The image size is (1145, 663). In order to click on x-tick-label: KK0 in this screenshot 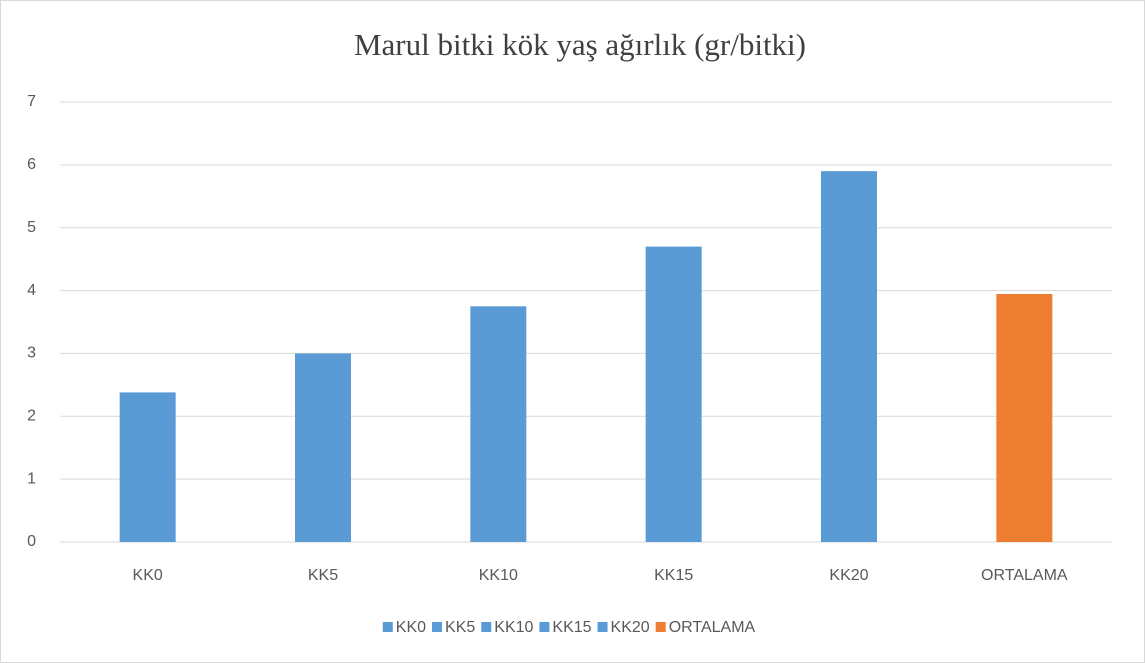, I will do `click(148, 575)`.